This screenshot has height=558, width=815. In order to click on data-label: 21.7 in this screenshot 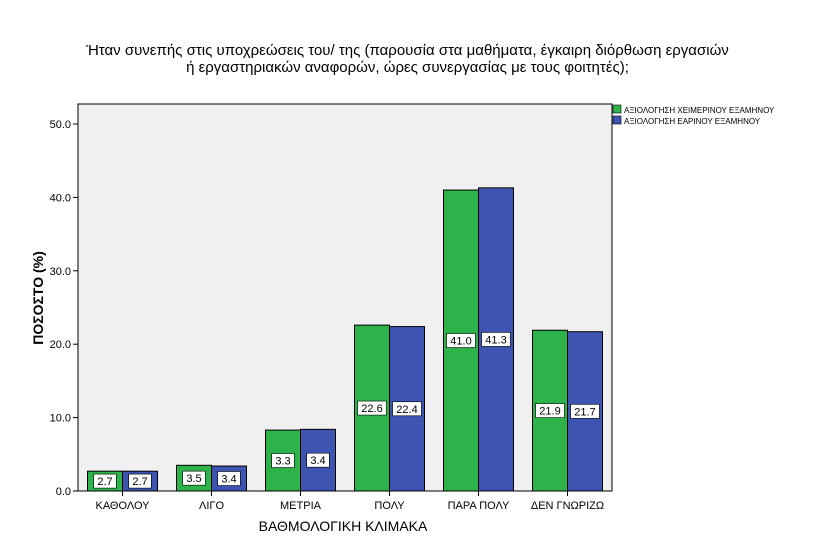, I will do `click(584, 412)`.